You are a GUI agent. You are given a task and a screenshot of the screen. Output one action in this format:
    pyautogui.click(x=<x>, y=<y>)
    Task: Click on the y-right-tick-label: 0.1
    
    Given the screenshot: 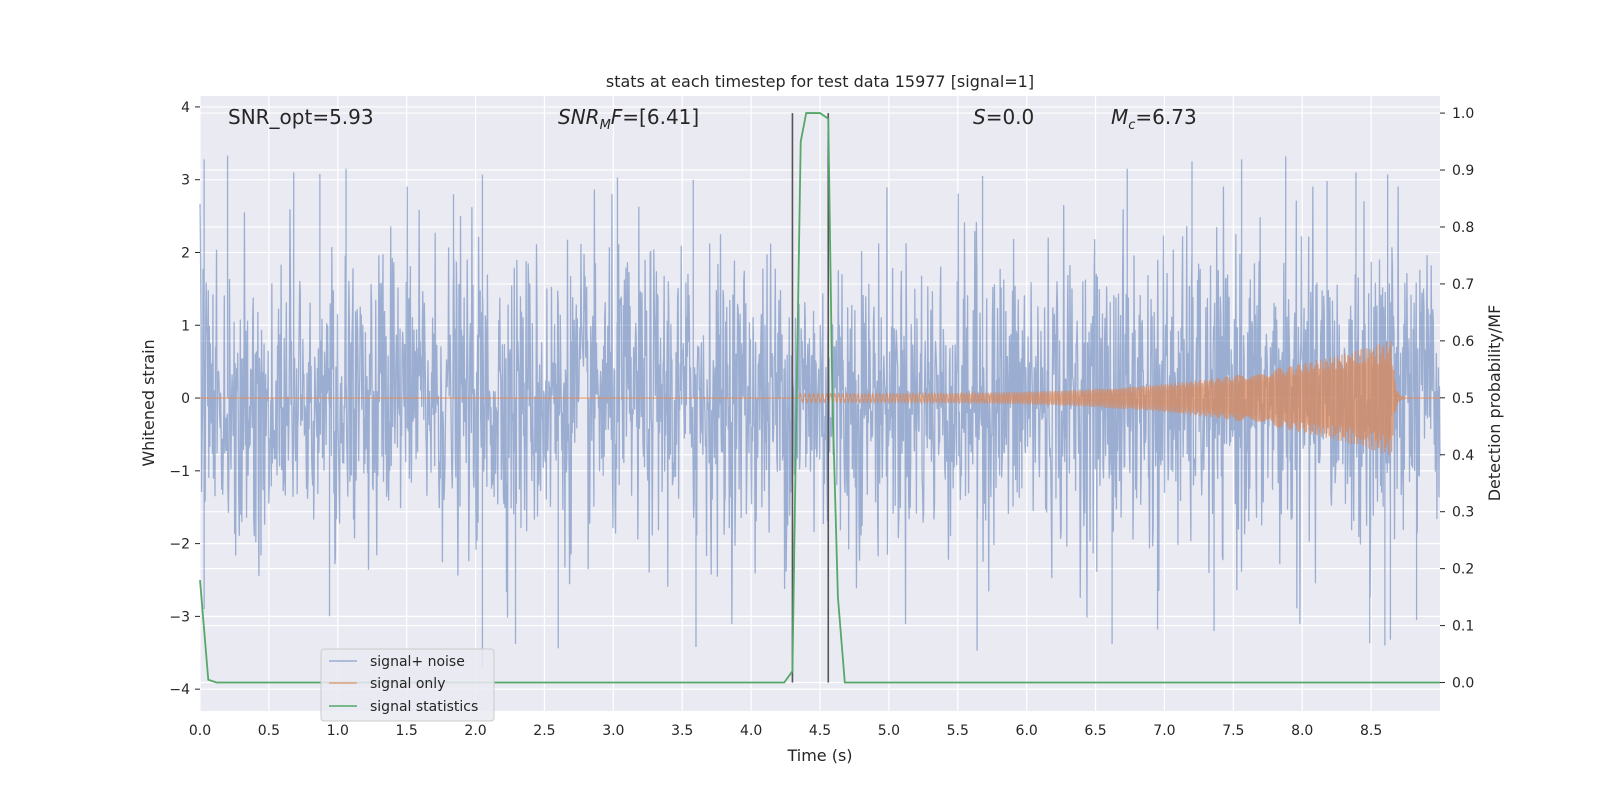 What is the action you would take?
    pyautogui.click(x=1463, y=627)
    